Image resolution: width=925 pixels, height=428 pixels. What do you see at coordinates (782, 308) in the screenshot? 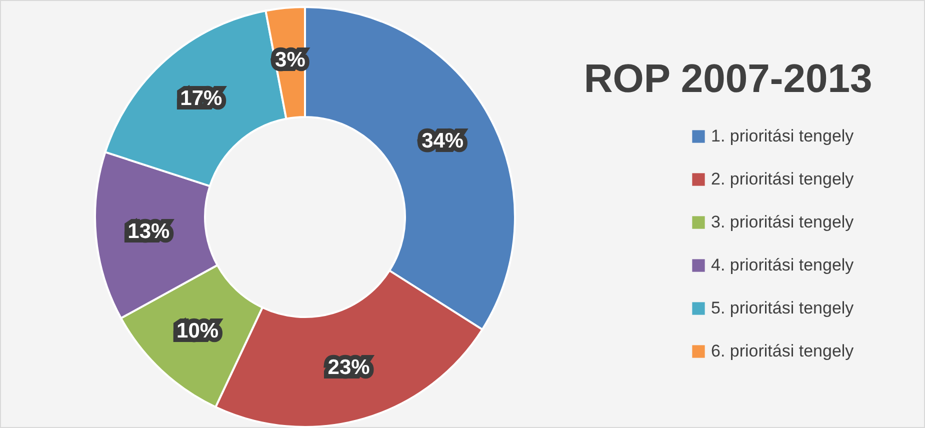
I see `legend-label: 5. prioritási tengely` at bounding box center [782, 308].